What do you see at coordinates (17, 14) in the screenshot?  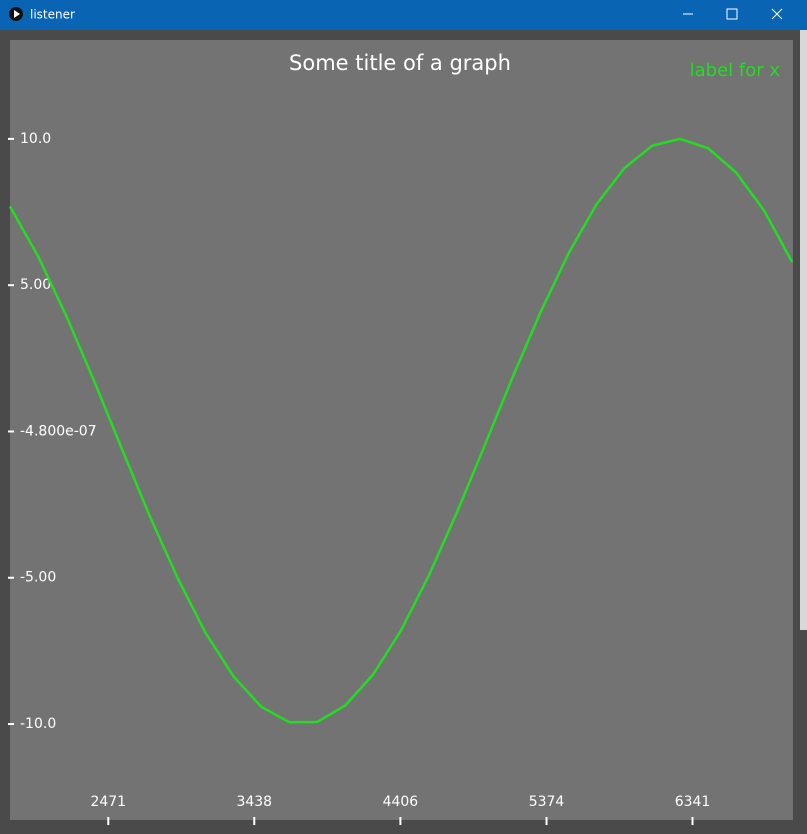 I see `app-icon-glyph` at bounding box center [17, 14].